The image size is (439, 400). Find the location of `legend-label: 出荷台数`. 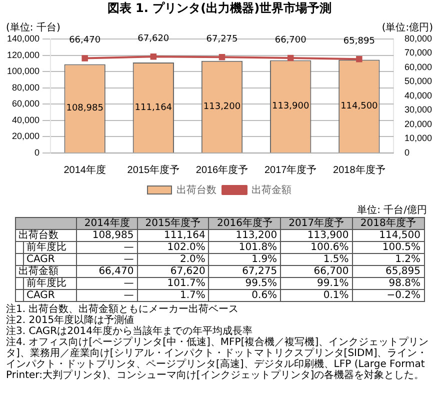

legend-label: 出荷台数 is located at coordinates (196, 190).